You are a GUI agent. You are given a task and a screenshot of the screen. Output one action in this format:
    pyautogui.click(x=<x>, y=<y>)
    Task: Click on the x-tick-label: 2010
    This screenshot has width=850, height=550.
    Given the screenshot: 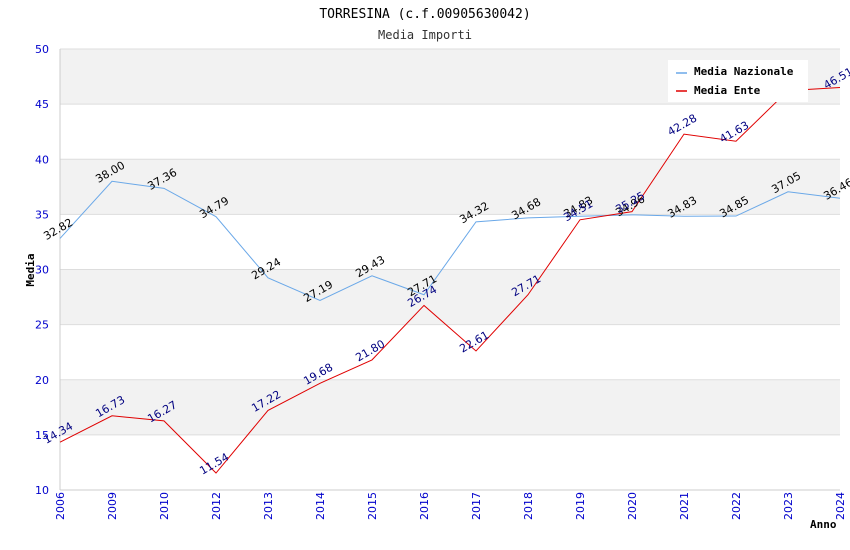 What is the action you would take?
    pyautogui.click(x=164, y=506)
    